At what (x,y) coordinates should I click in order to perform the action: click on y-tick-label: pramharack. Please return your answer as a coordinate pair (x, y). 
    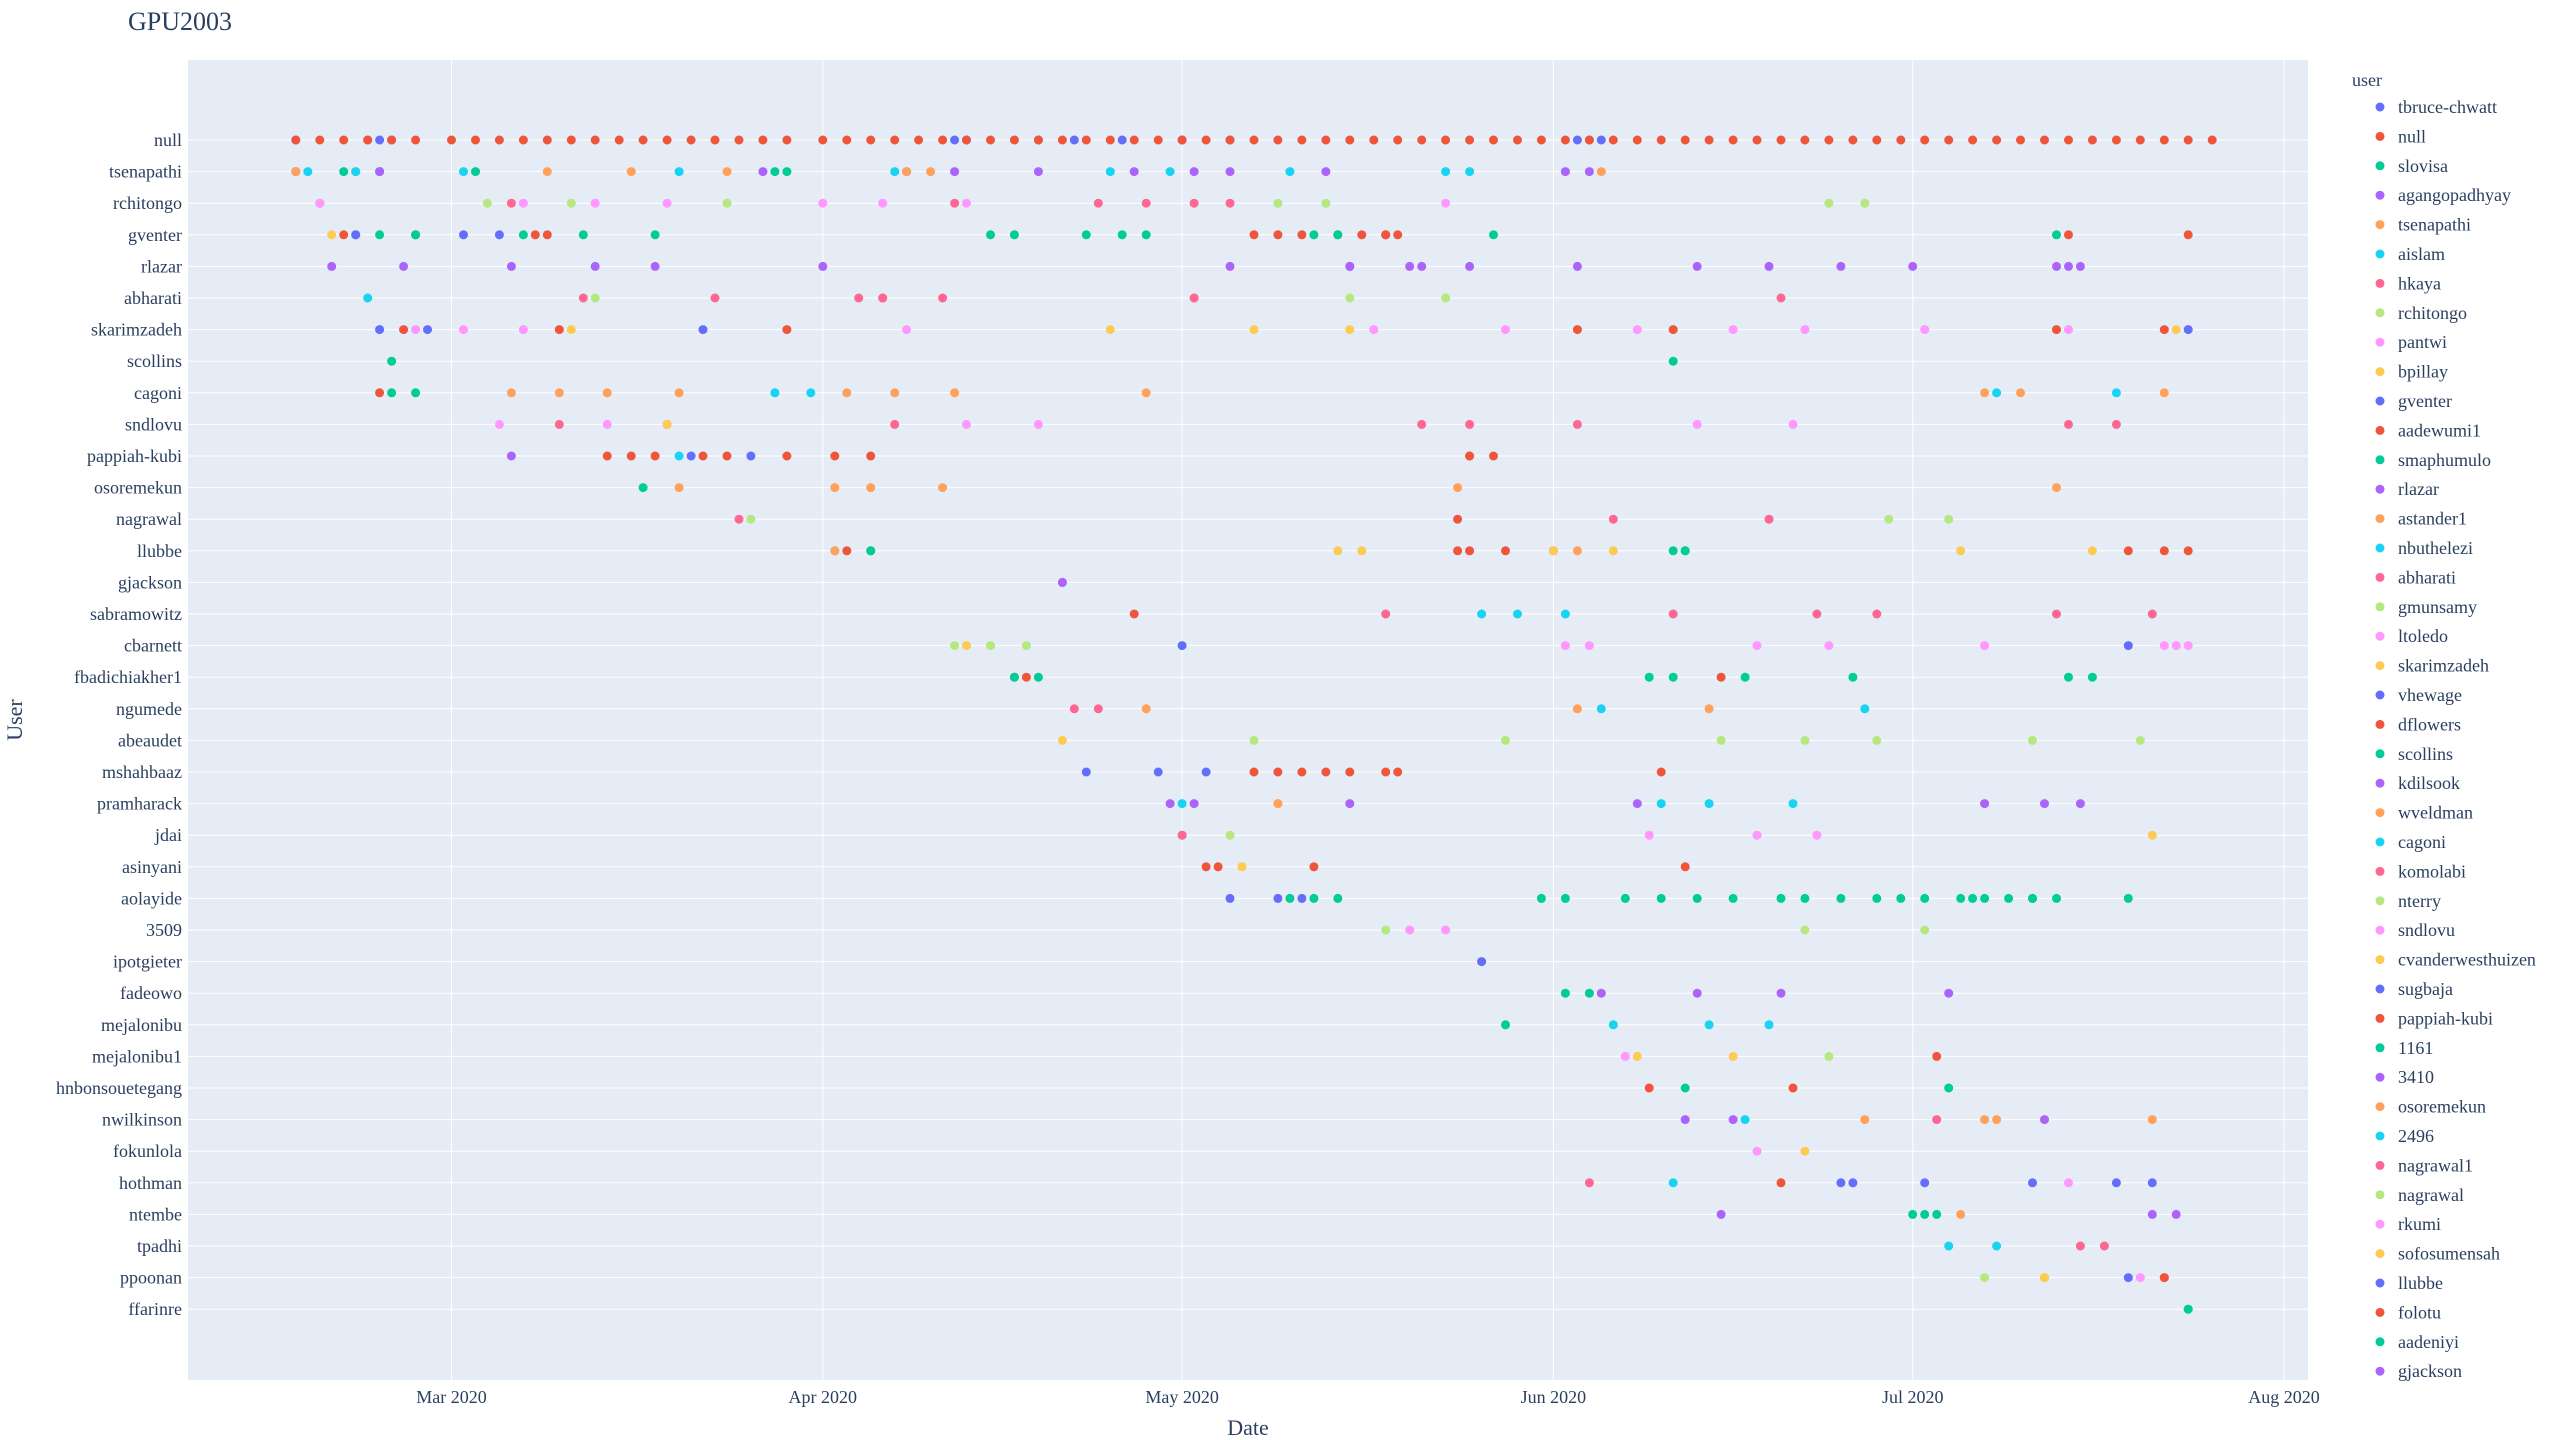
    Looking at the image, I should click on (139, 804).